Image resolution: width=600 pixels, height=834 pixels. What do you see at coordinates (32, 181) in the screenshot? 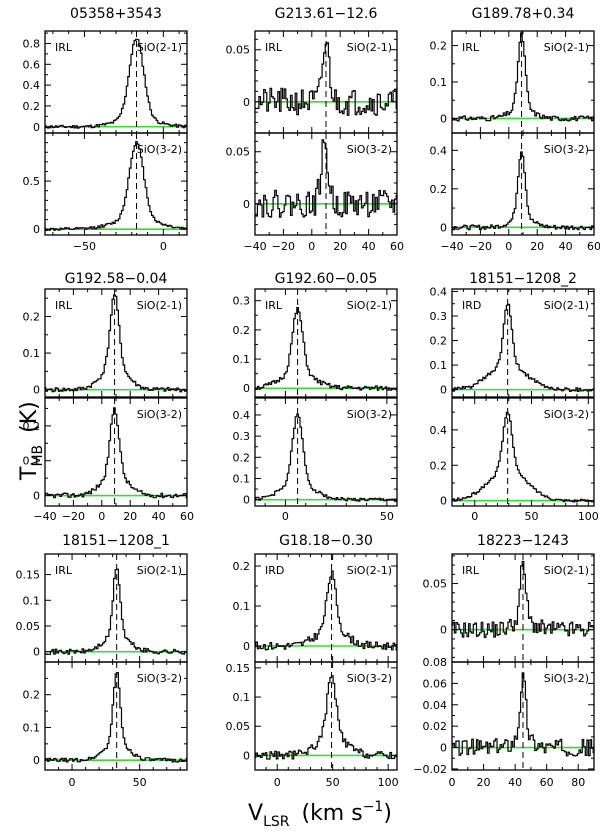
I see `y-tick-label: 0.5` at bounding box center [32, 181].